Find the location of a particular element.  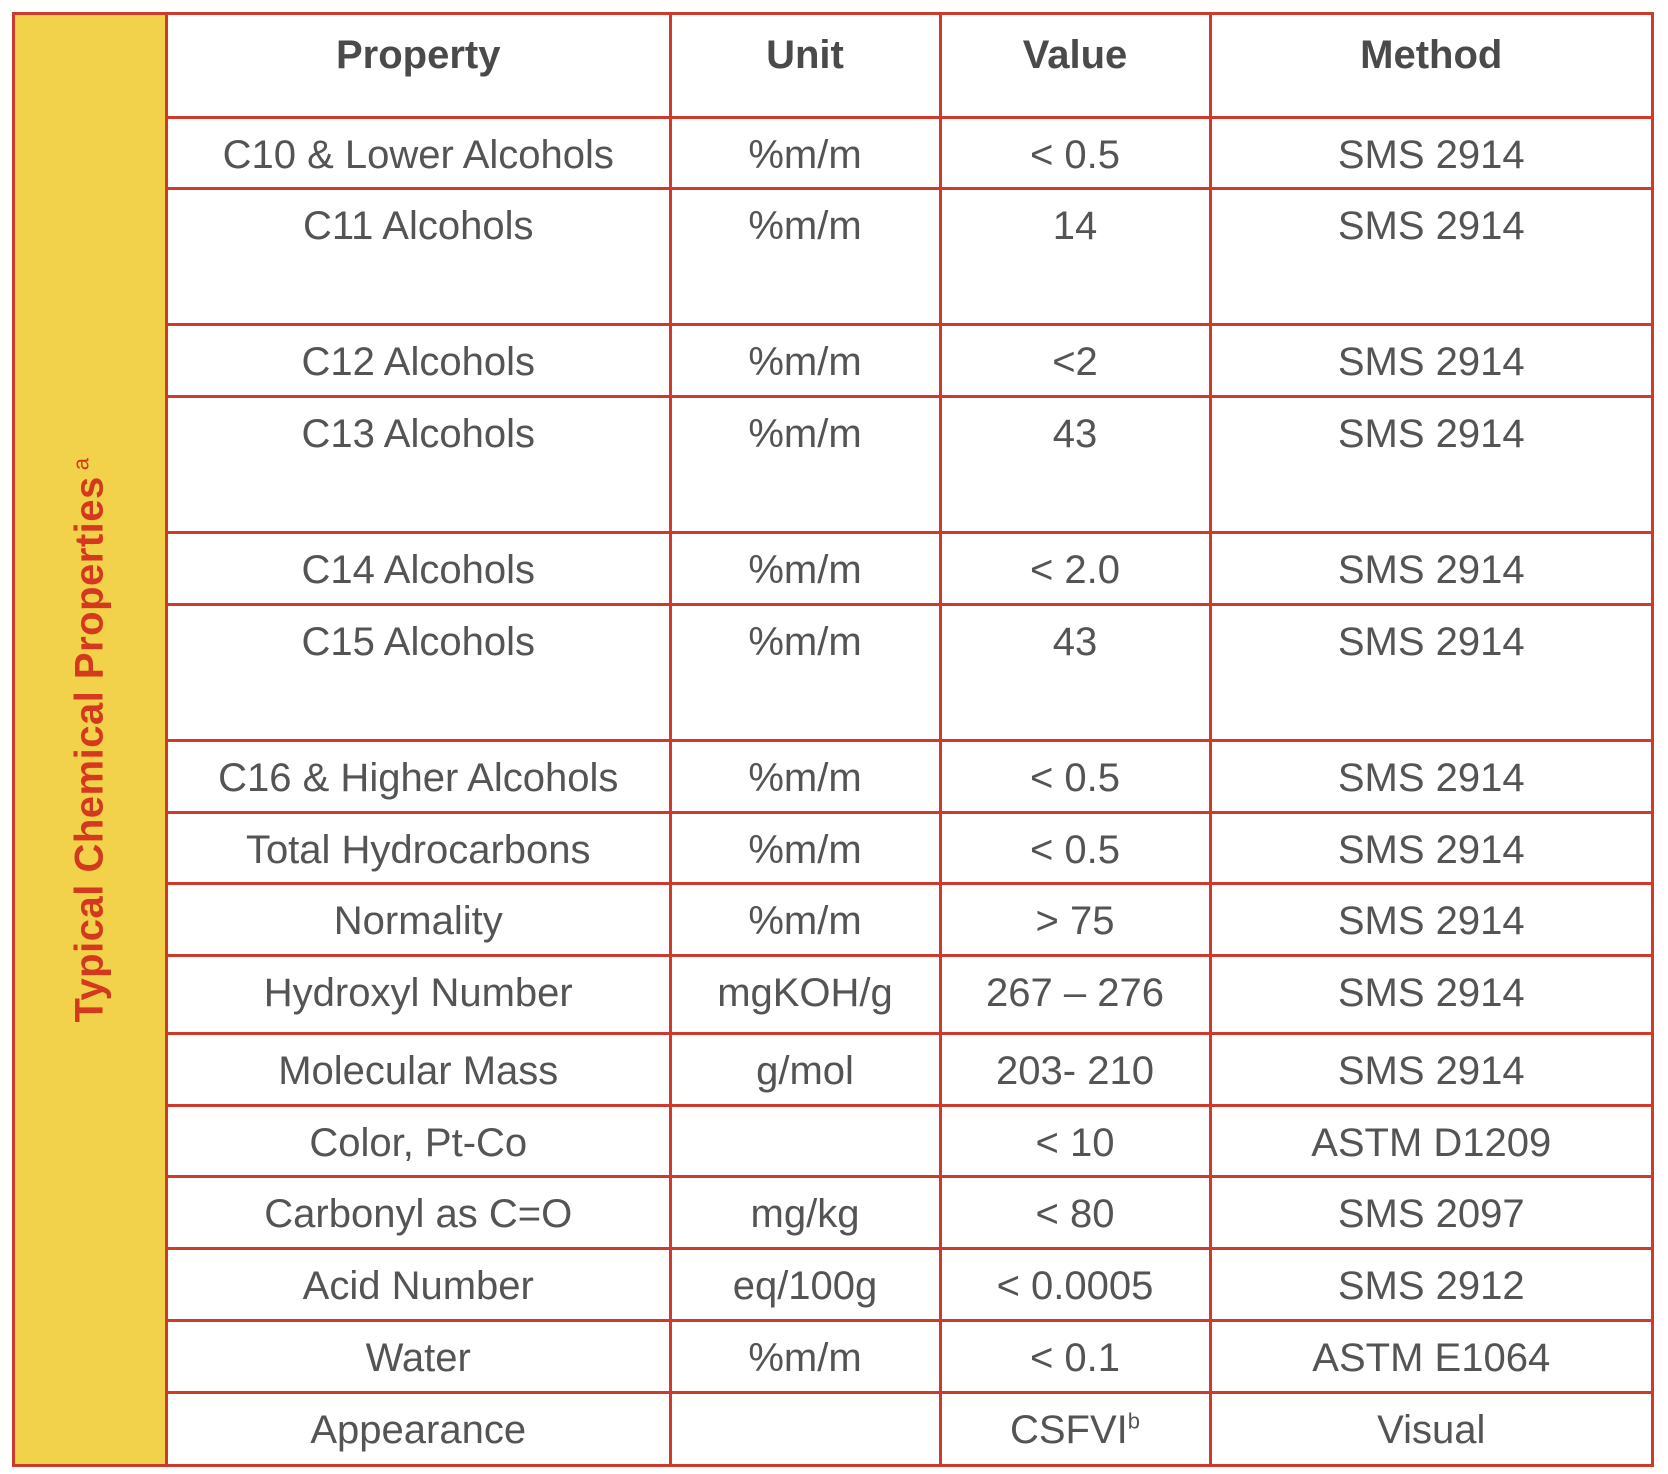

cell-value: < 80 is located at coordinates (1075, 1213).